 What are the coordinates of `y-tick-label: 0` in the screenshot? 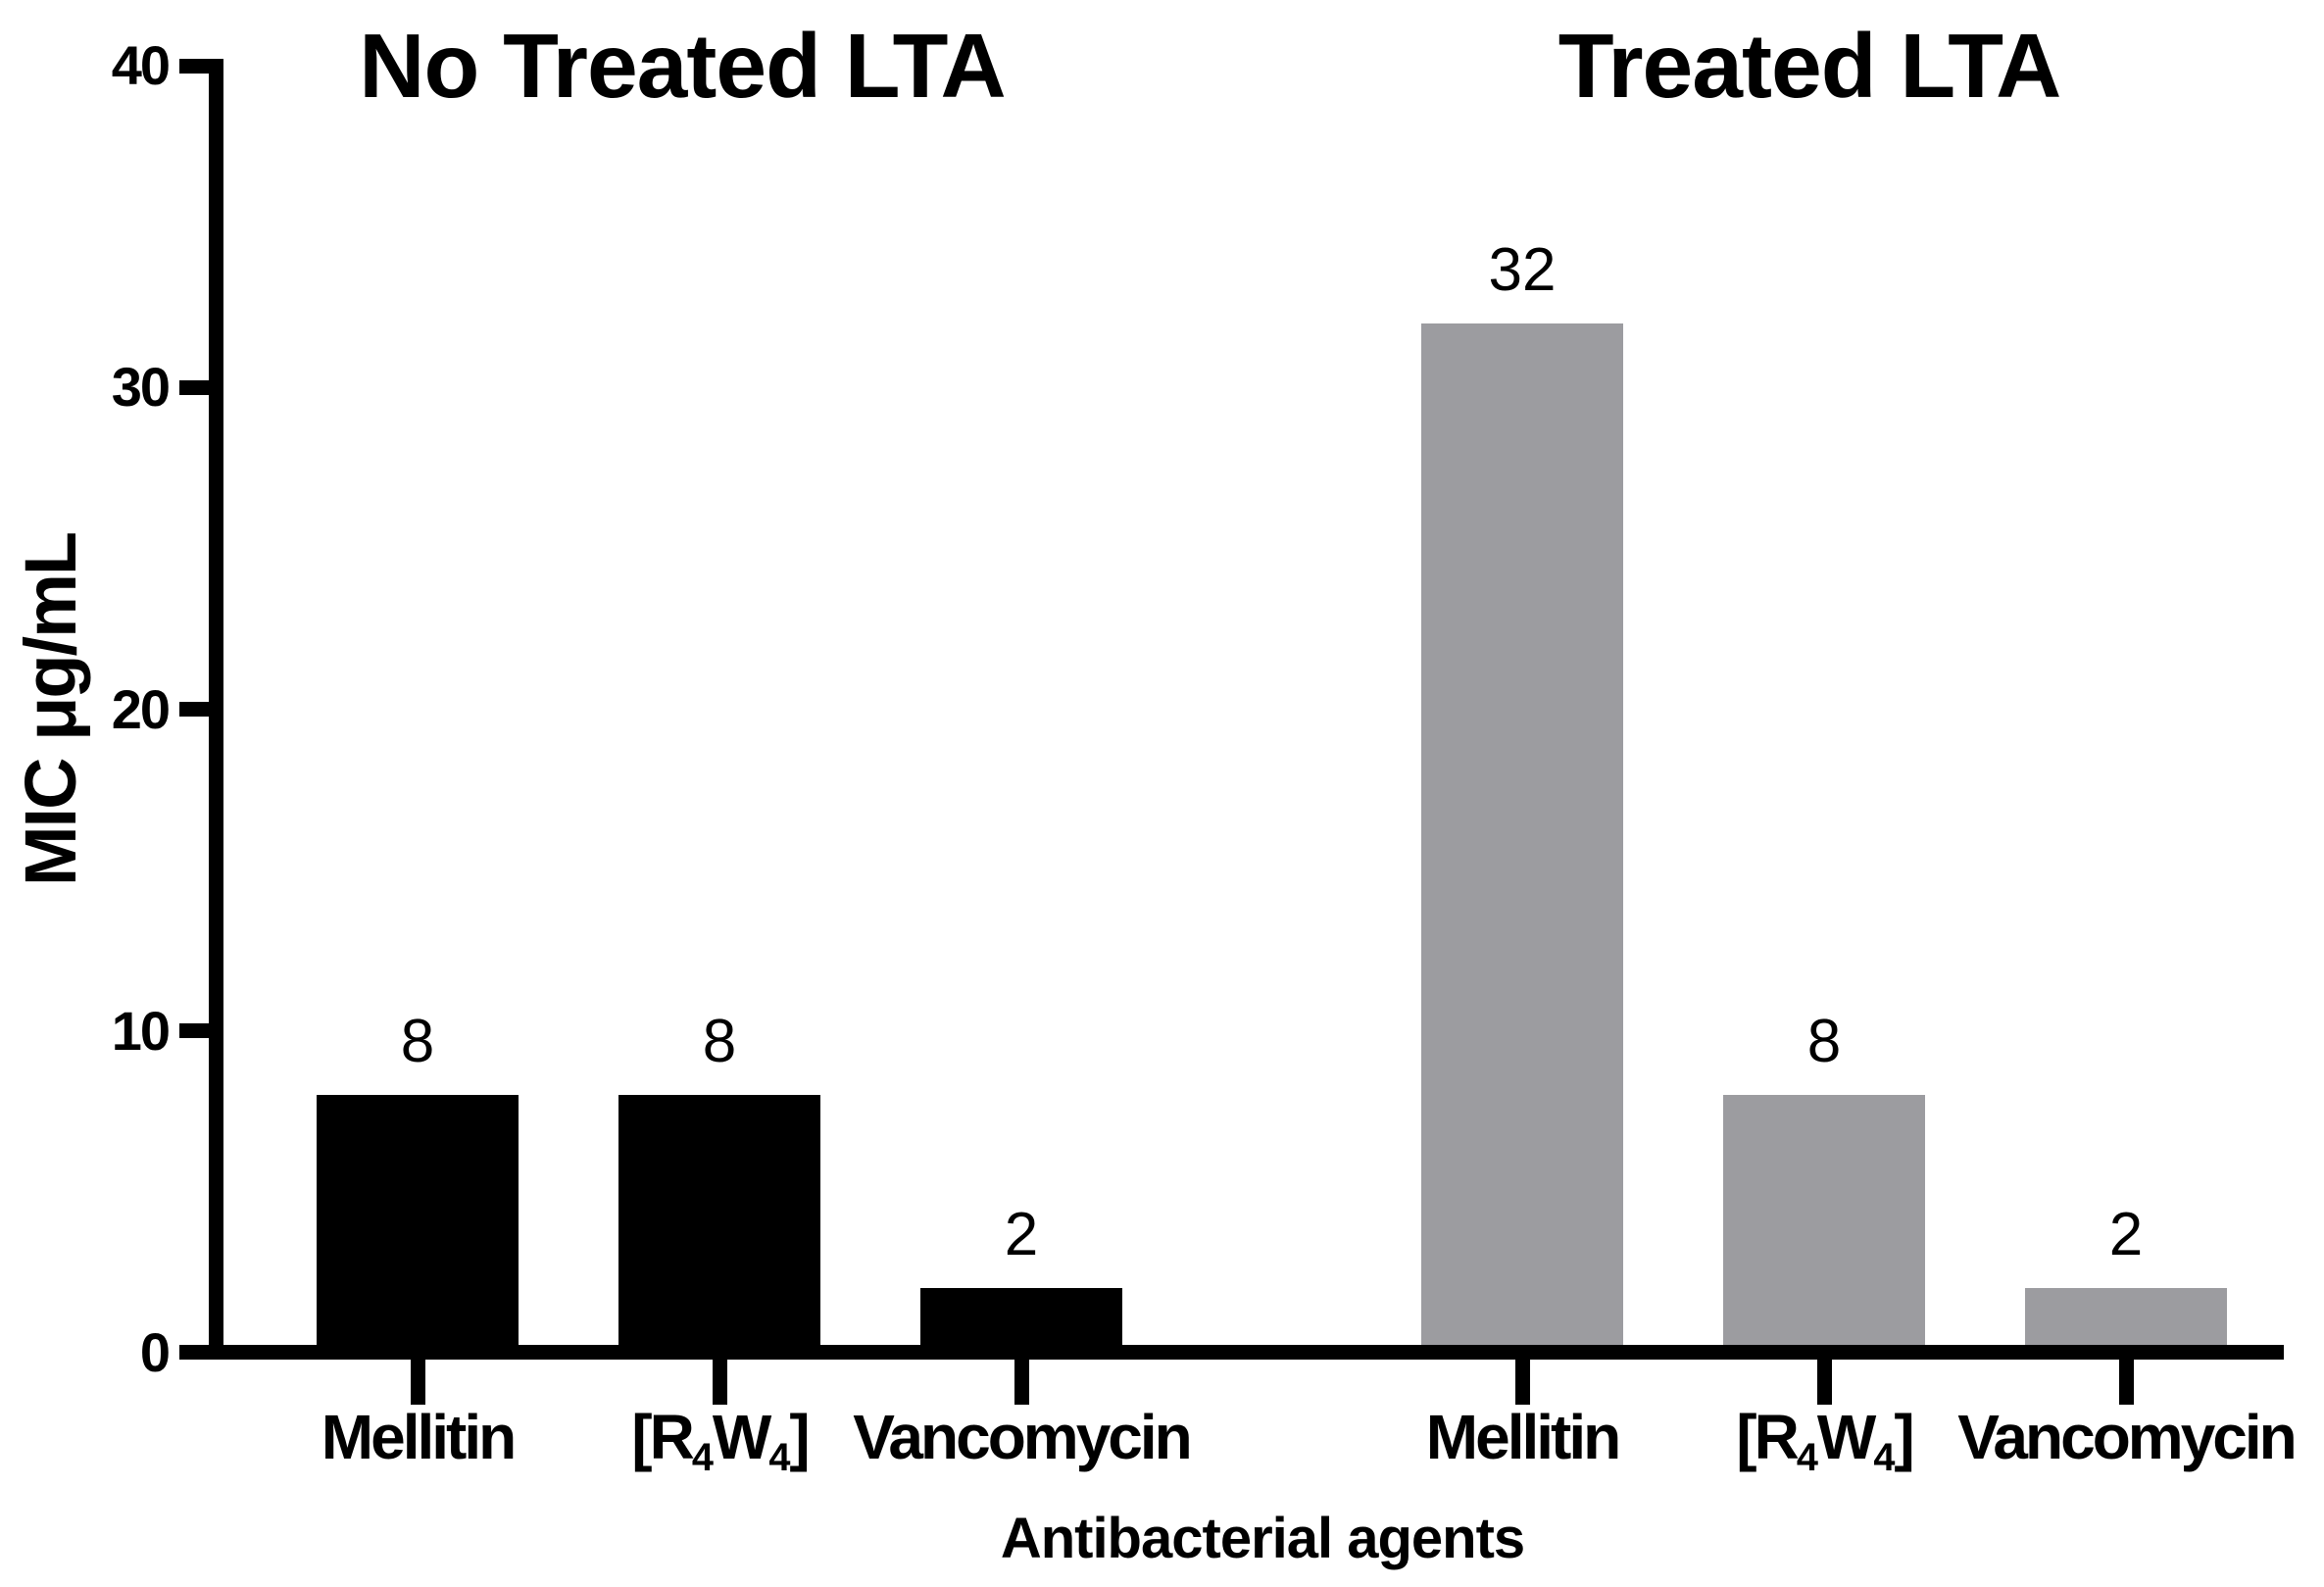 It's located at (155, 1352).